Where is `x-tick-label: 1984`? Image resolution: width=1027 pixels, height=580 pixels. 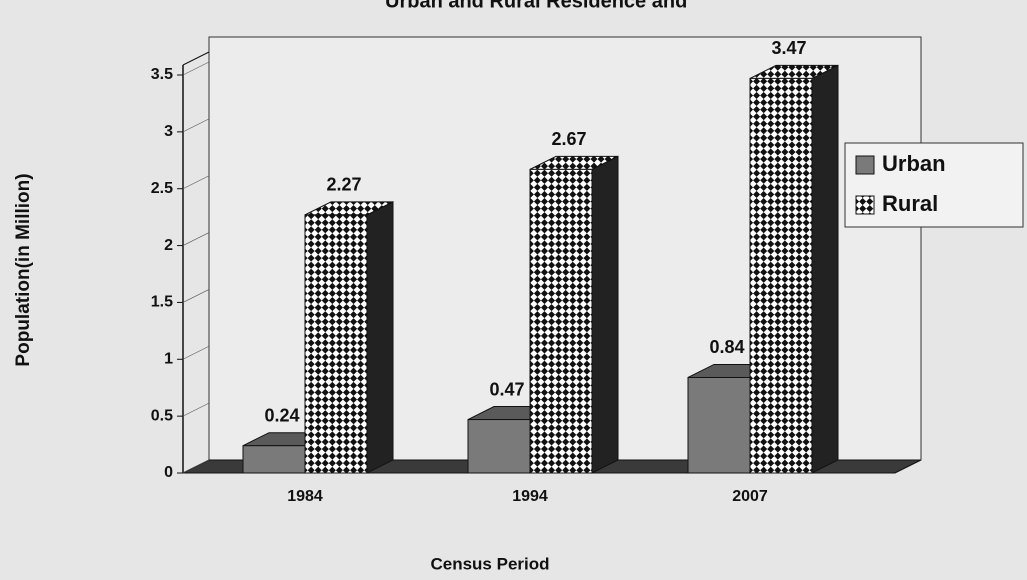
x-tick-label: 1984 is located at coordinates (305, 496).